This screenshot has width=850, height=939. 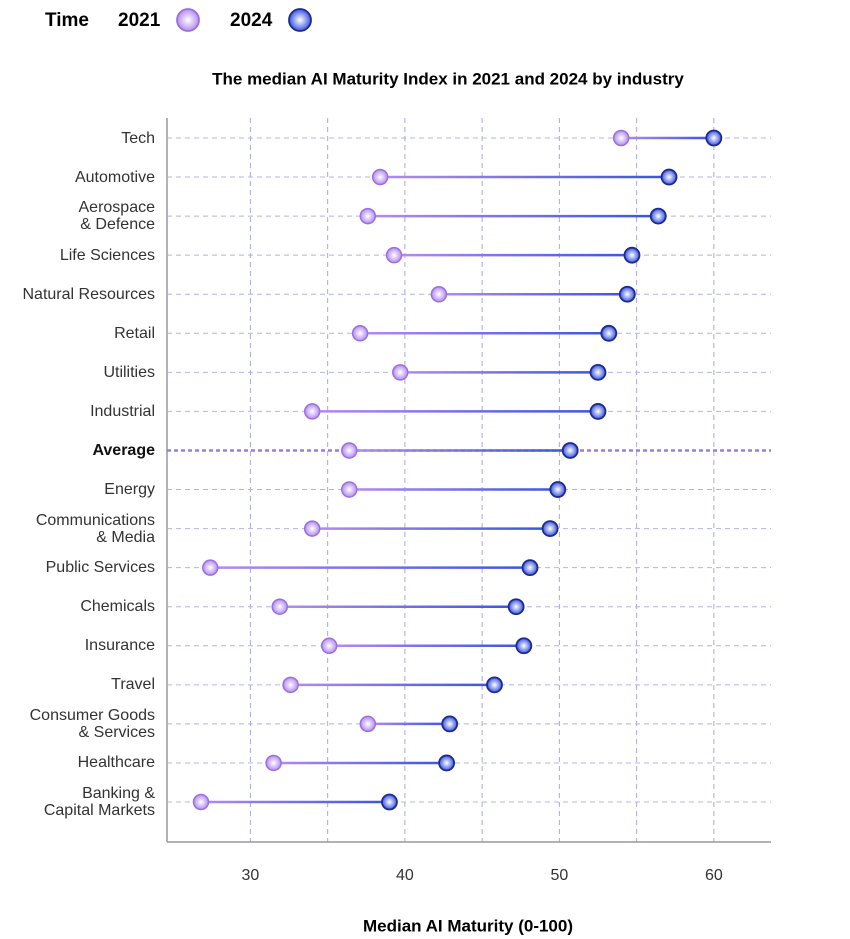 What do you see at coordinates (139, 20) in the screenshot?
I see `legend-label: 2021` at bounding box center [139, 20].